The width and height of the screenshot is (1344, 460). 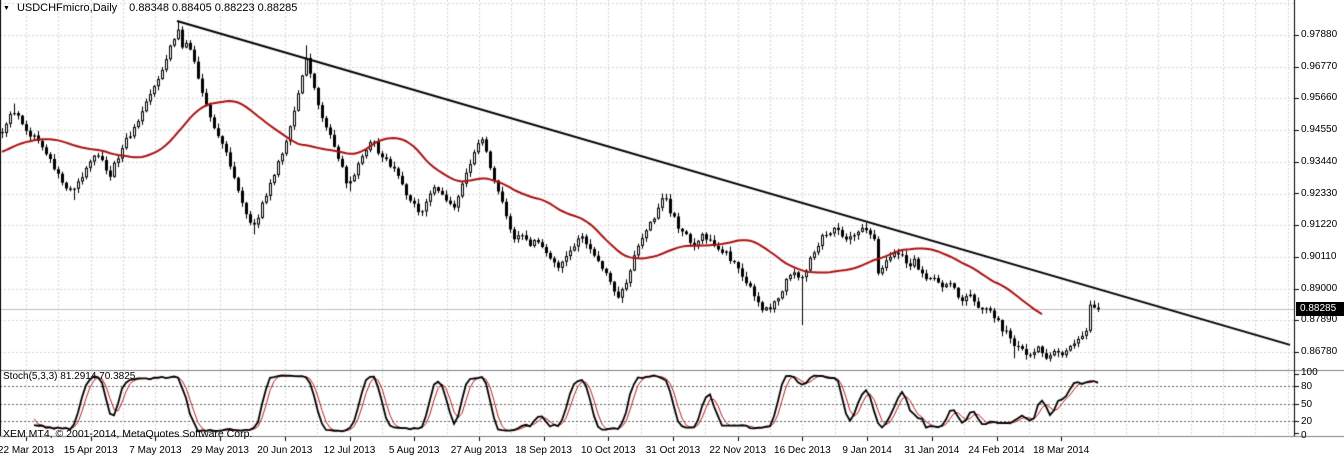 I want to click on date-axis-label: 29 May 2013, so click(x=220, y=450).